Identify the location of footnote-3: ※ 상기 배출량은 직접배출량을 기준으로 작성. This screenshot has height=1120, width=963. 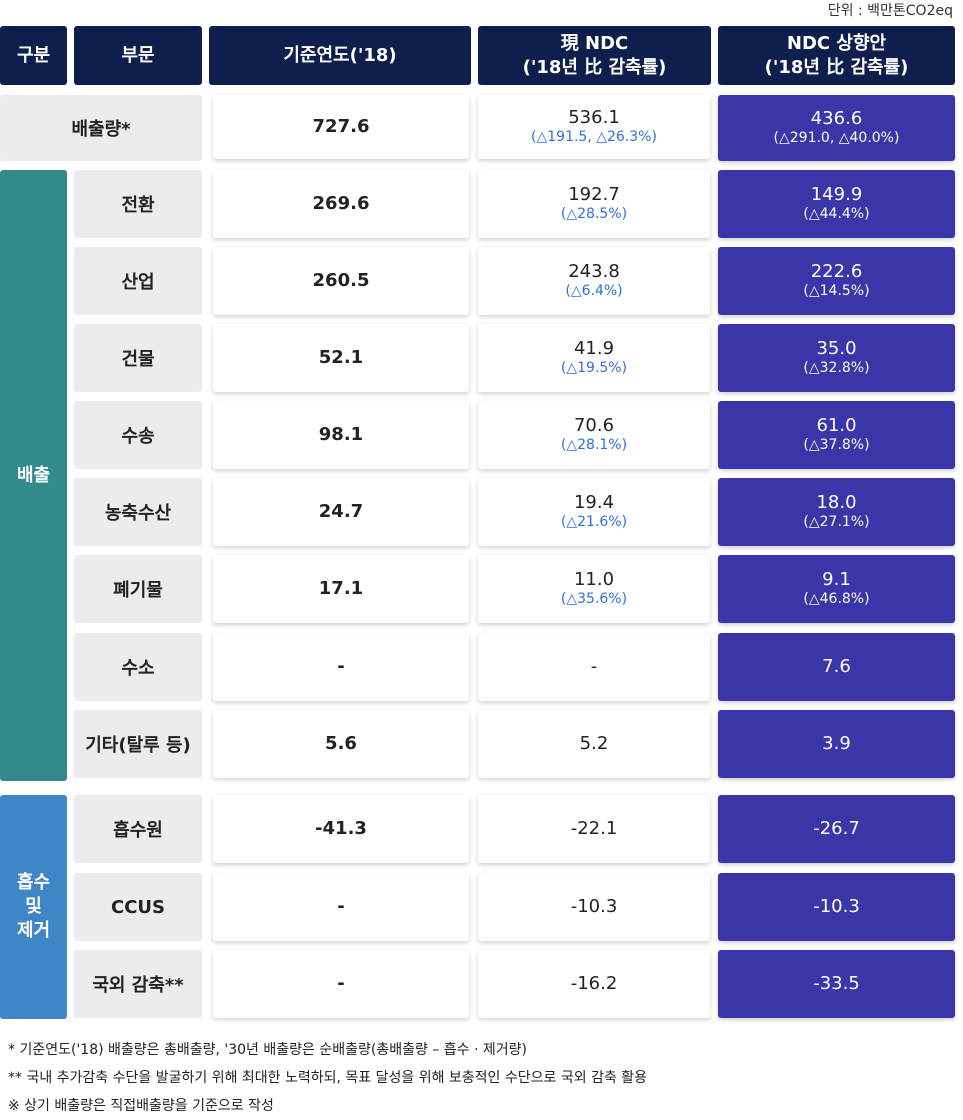
(141, 1106).